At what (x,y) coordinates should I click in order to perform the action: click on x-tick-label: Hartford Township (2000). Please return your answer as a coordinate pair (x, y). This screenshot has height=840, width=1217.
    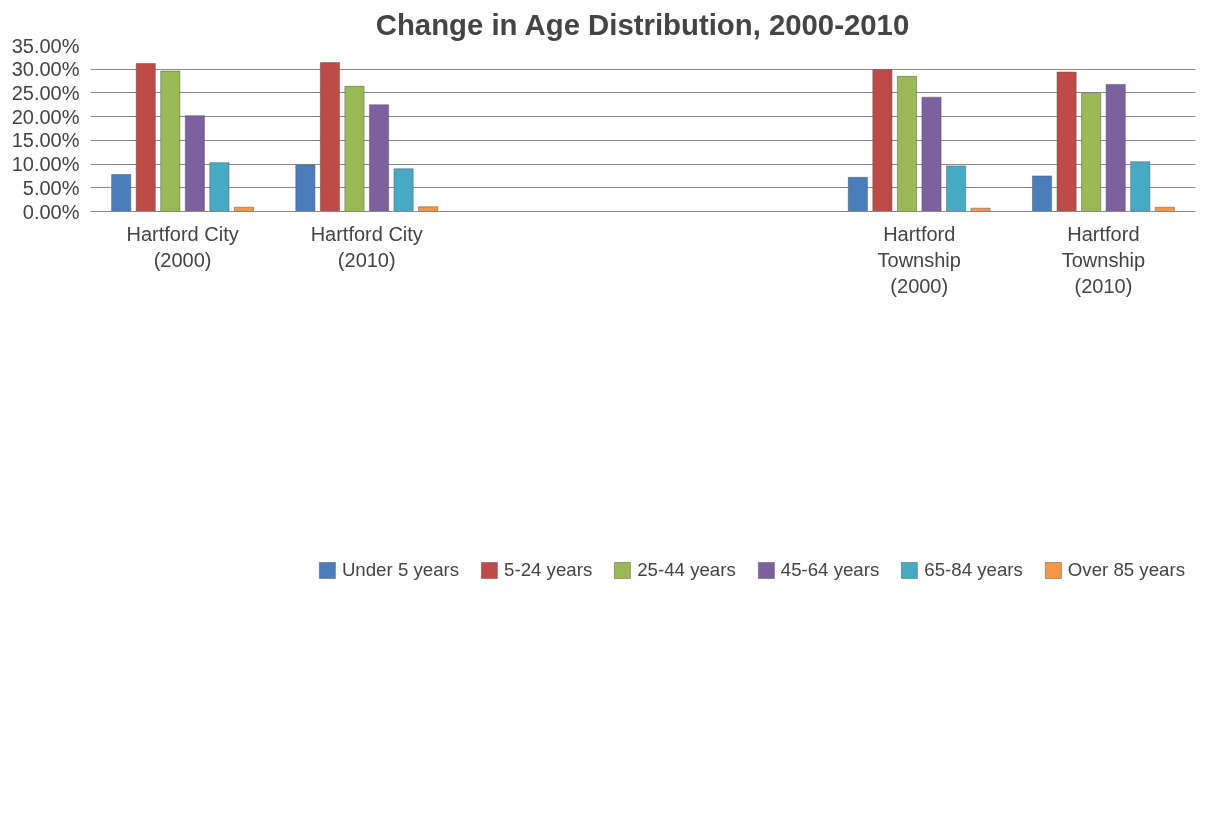
    Looking at the image, I should click on (919, 260).